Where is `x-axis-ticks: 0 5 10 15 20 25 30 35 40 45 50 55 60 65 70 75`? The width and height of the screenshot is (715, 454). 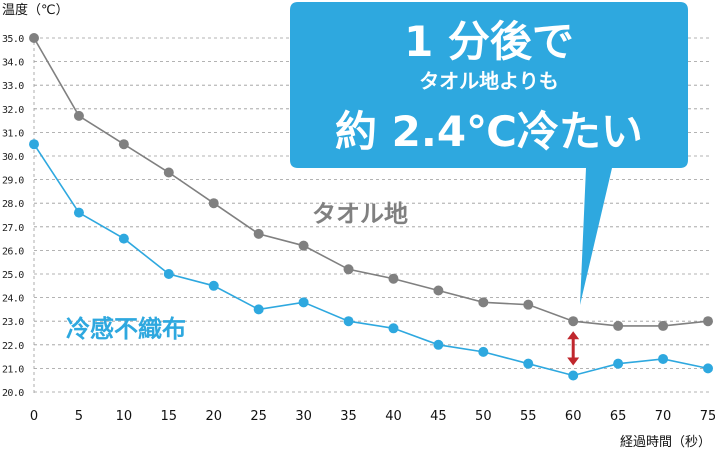
x-axis-ticks: 0 5 10 15 20 25 30 35 40 45 50 55 60 65 70 75 is located at coordinates (372, 416).